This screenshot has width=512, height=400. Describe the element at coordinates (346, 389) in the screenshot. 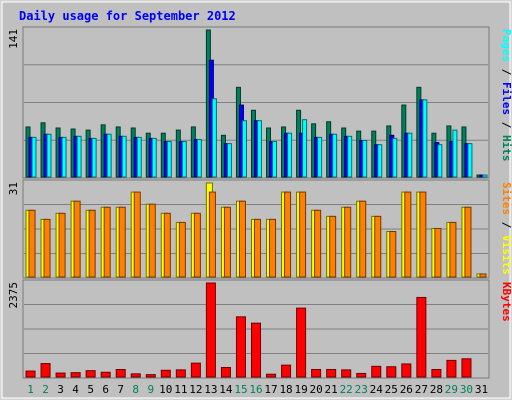

I see `x-tick-label: 22` at that location.